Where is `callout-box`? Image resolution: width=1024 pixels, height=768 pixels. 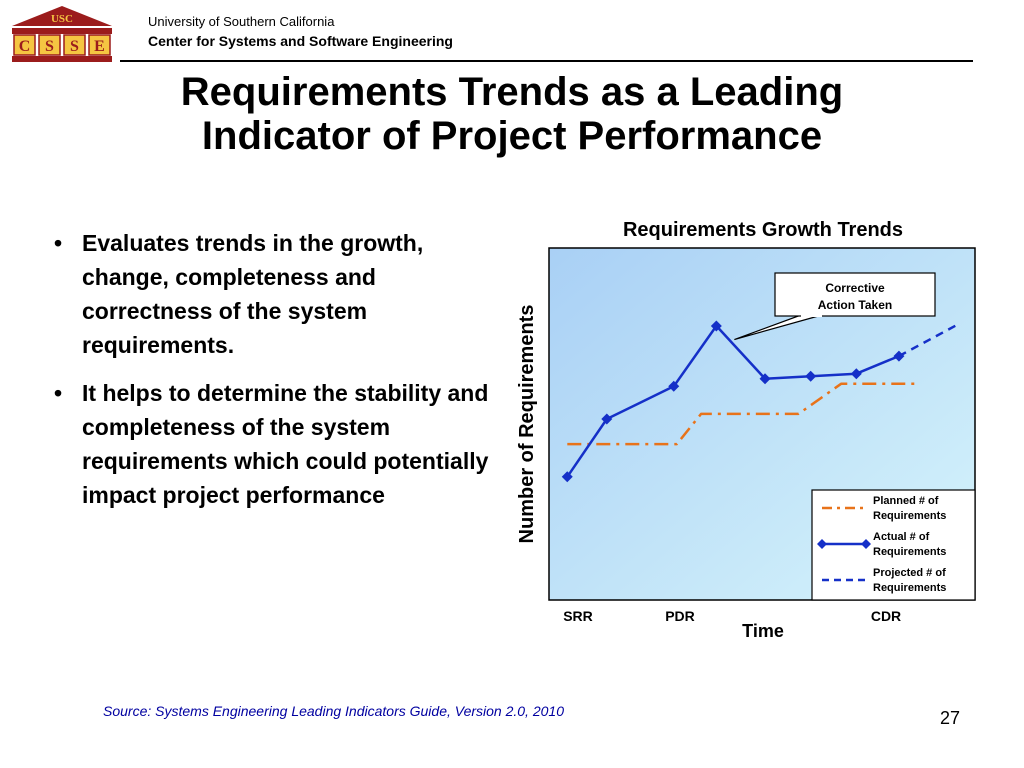 callout-box is located at coordinates (855, 294).